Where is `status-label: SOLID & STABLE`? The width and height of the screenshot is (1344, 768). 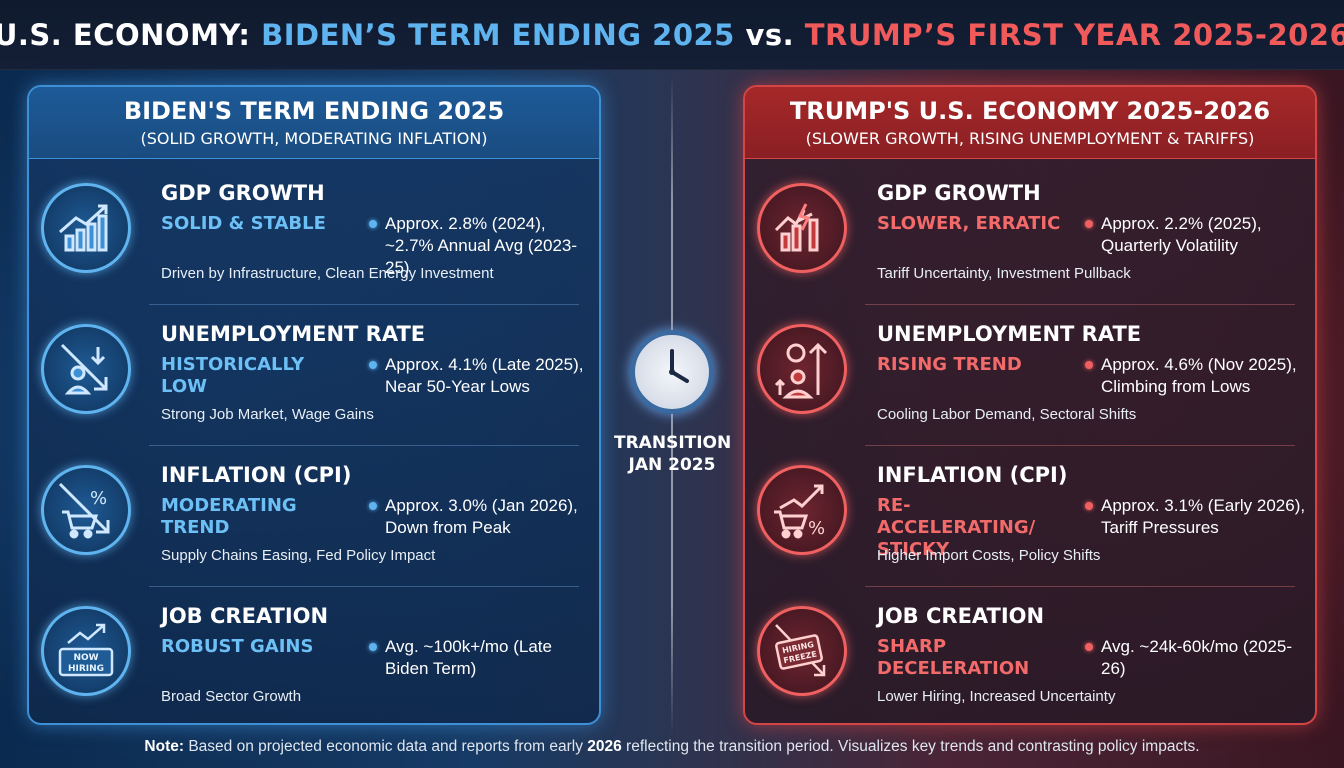
status-label: SOLID & STABLE is located at coordinates (243, 223).